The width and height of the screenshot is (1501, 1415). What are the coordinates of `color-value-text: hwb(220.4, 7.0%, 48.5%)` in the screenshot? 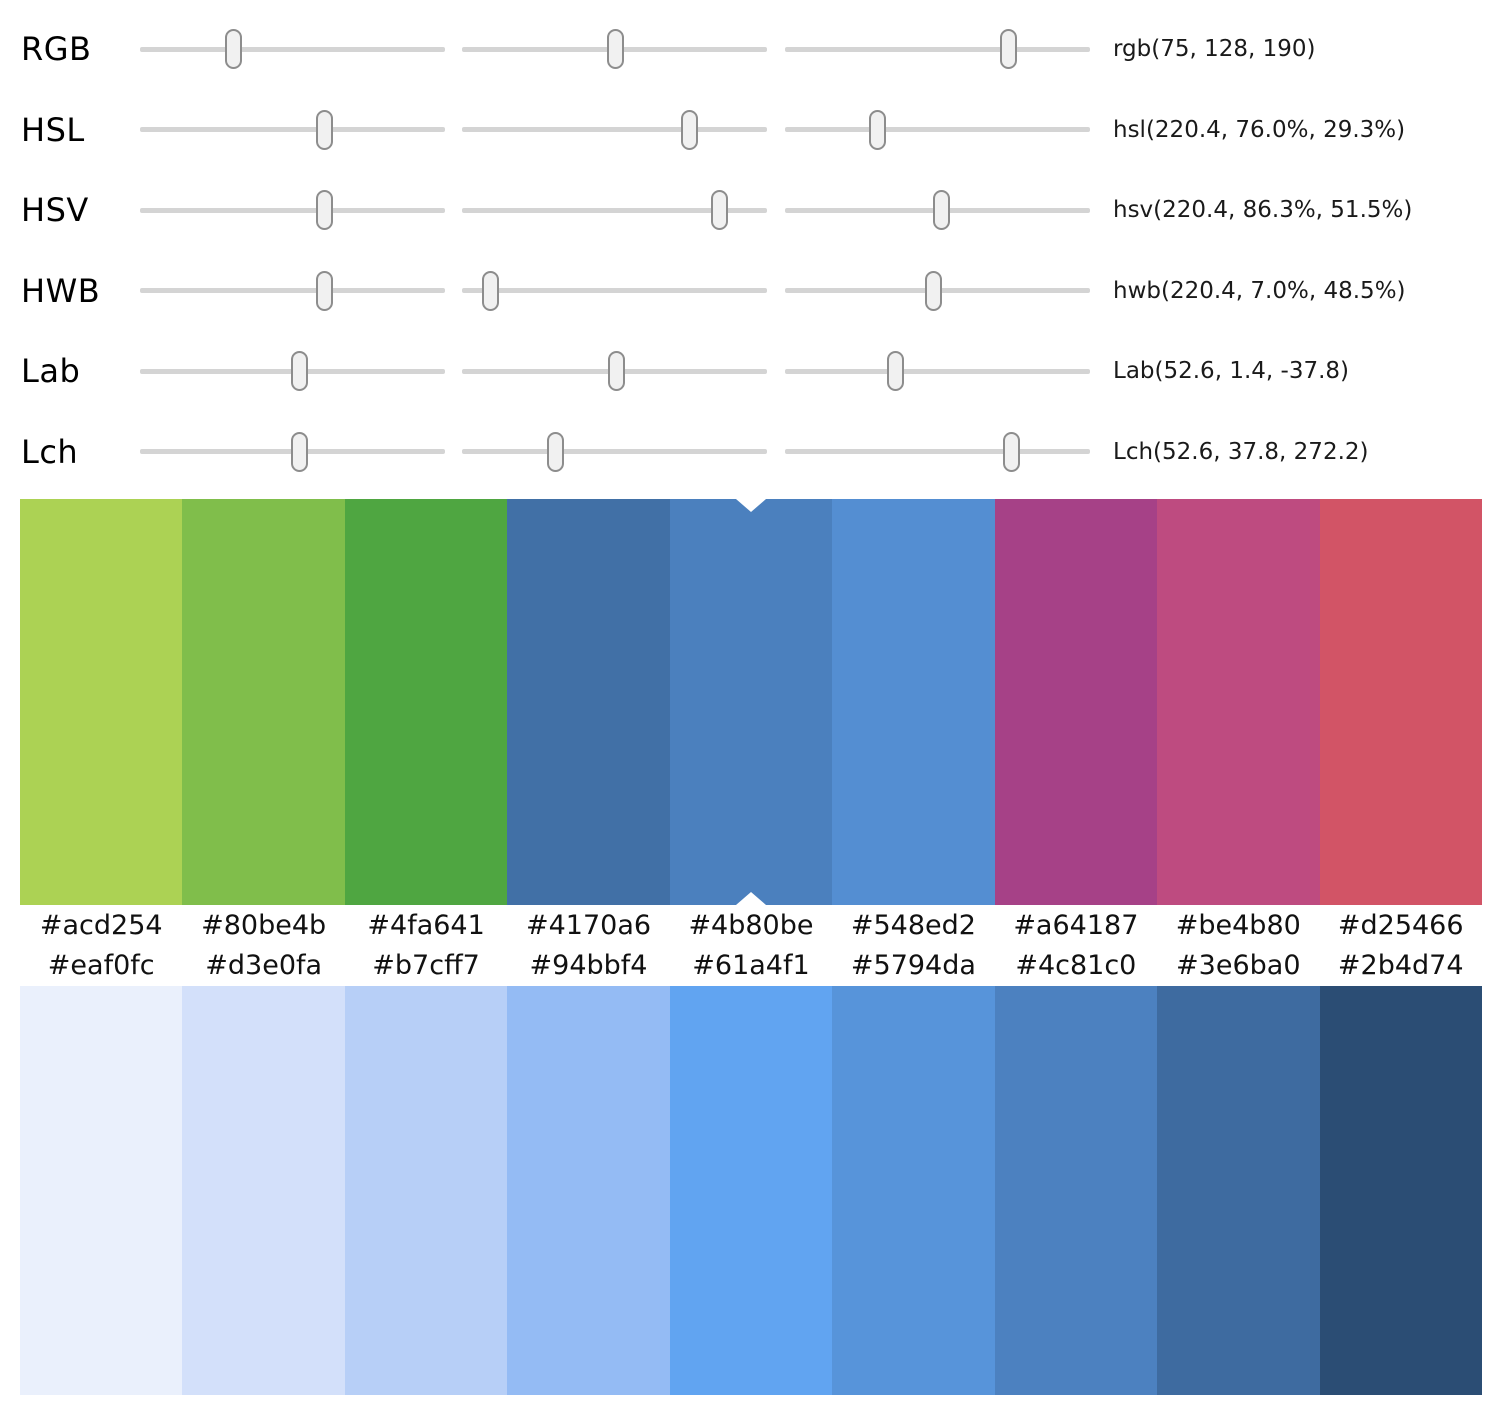 It's located at (1259, 290).